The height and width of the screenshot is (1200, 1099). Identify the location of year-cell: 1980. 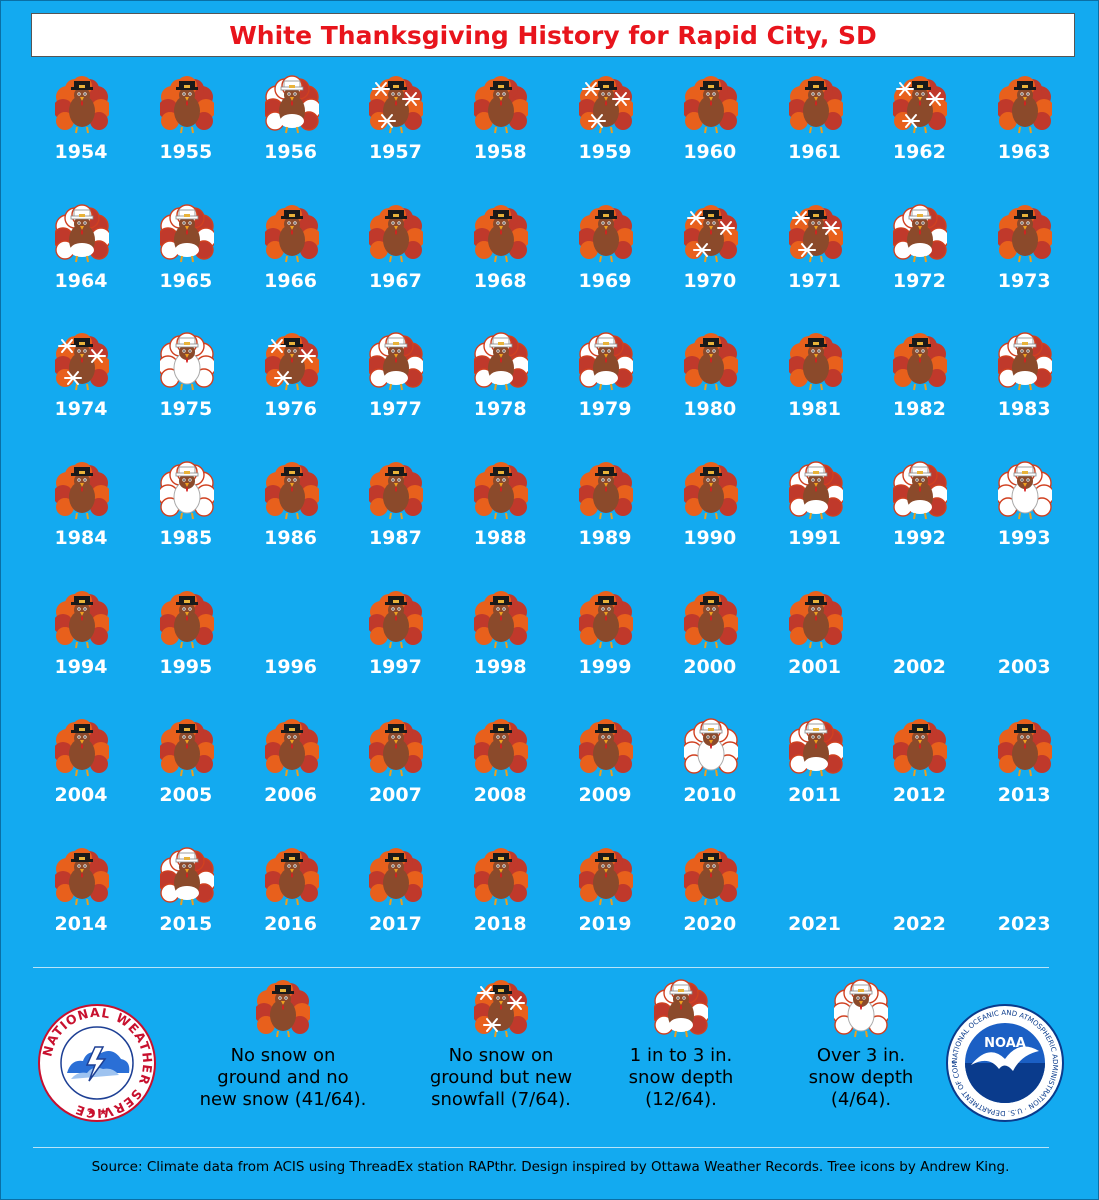
(710, 392).